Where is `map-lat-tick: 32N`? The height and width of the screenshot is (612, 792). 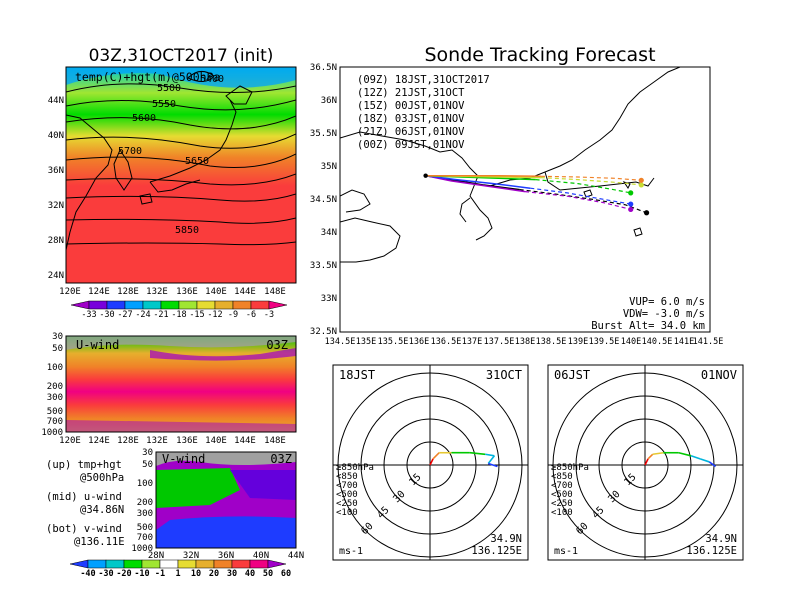
map-lat-tick: 32N is located at coordinates (56, 206).